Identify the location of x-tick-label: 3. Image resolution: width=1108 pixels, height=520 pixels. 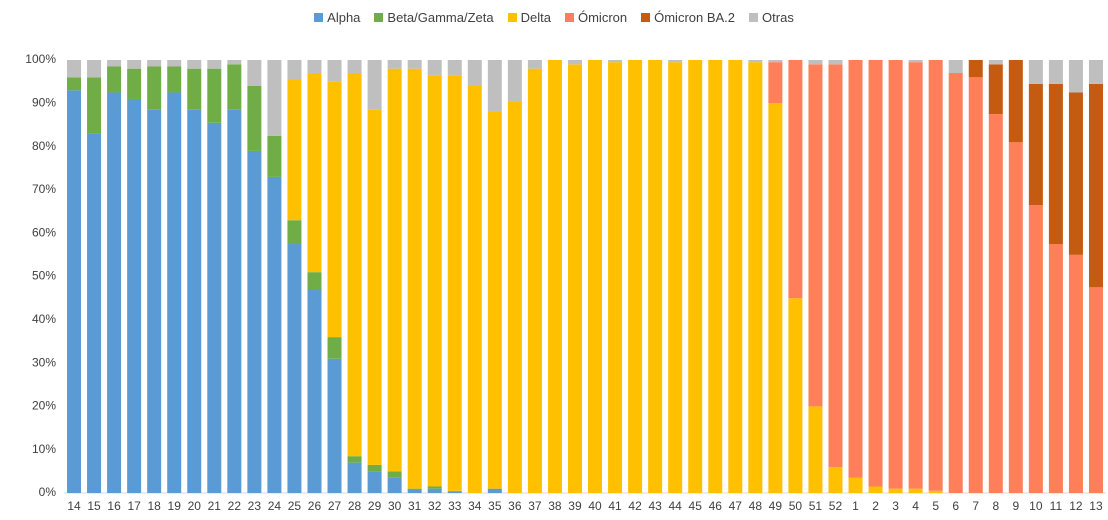
(895, 506).